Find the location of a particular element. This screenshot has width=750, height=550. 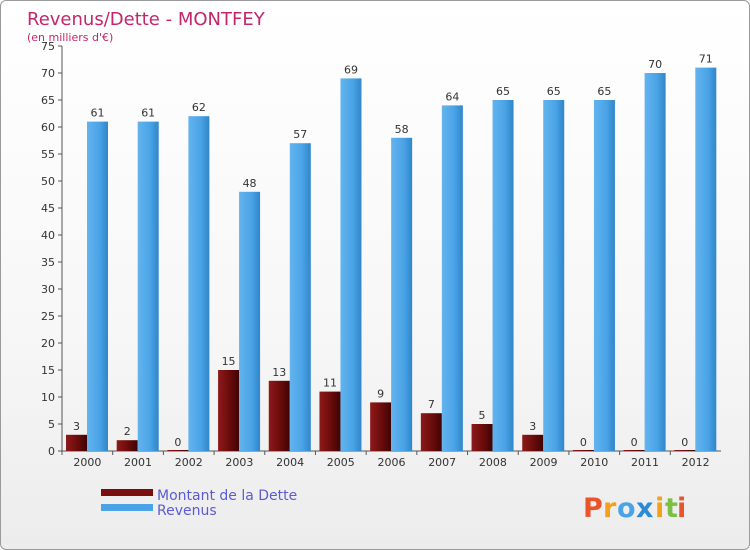

x-tick-label: 2001 is located at coordinates (138, 462).